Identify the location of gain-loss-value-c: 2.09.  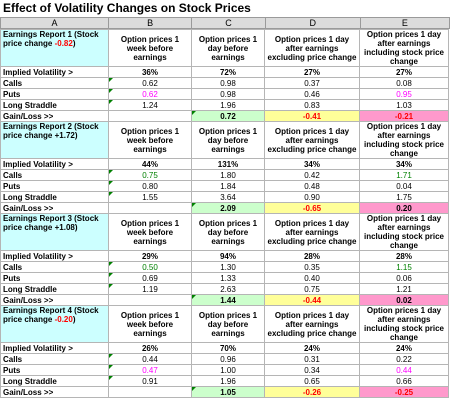
(228, 208).